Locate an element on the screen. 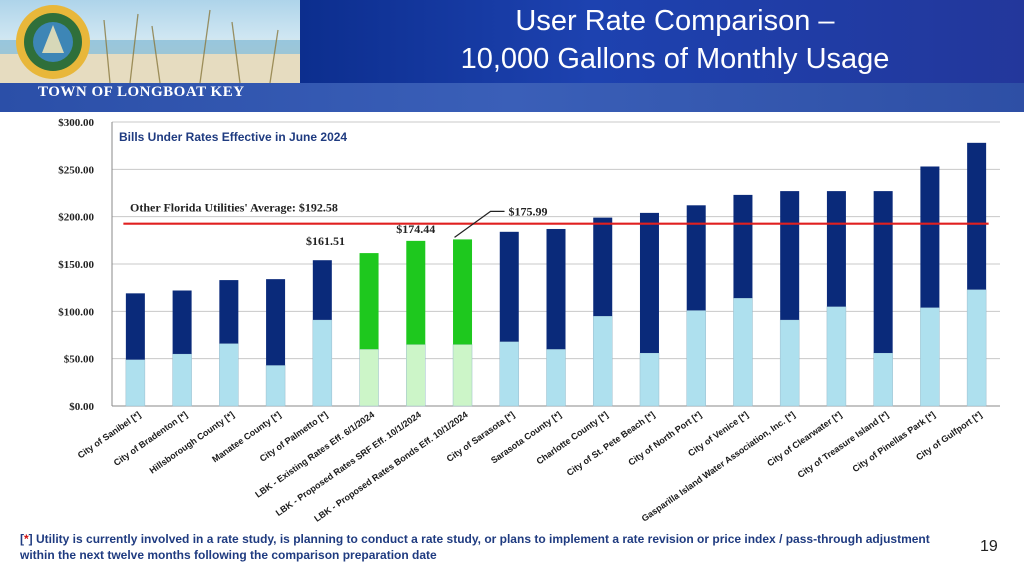  chart-subtitle: Bills Under Rates Effective in June 2024 is located at coordinates (233, 137).